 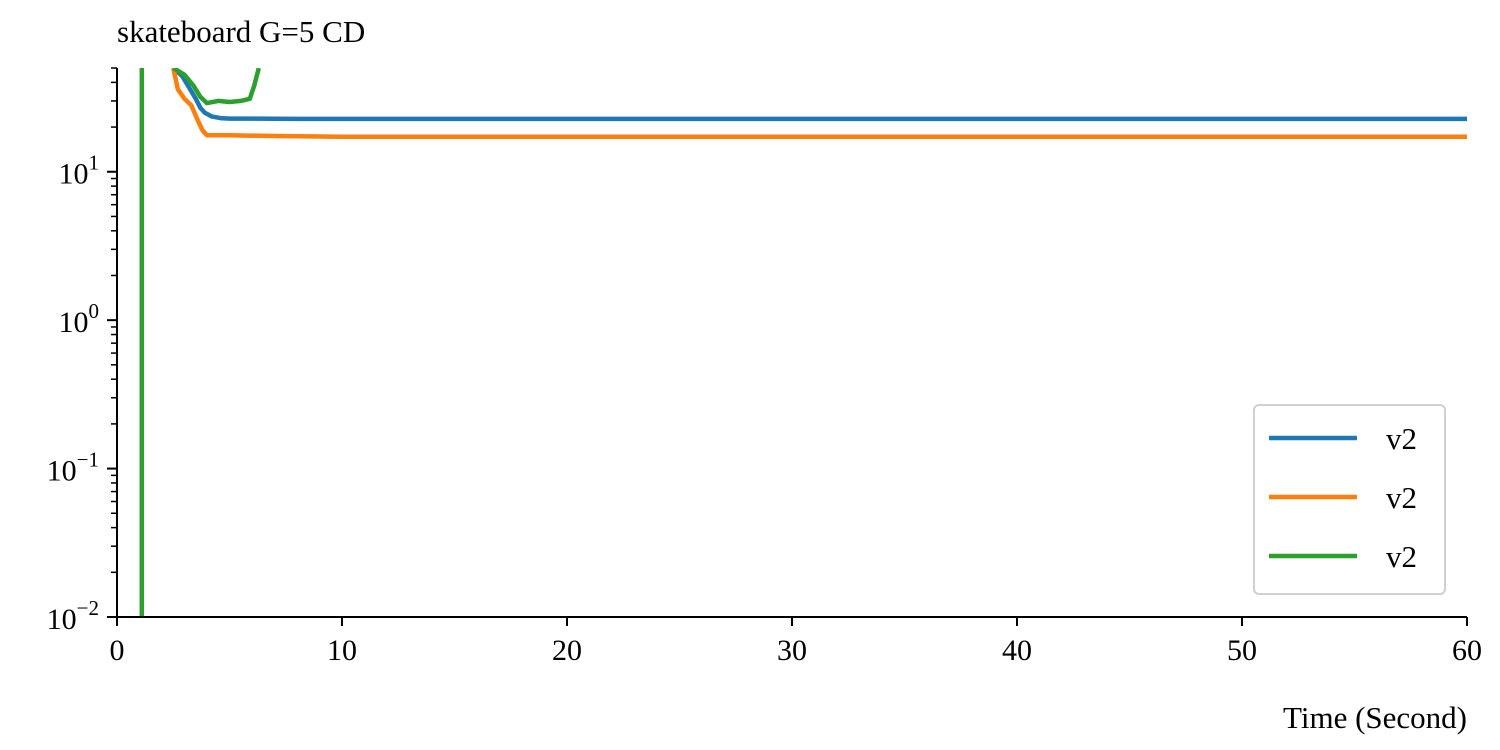 I want to click on x-axis-label: Time (Second), so click(x=1375, y=717).